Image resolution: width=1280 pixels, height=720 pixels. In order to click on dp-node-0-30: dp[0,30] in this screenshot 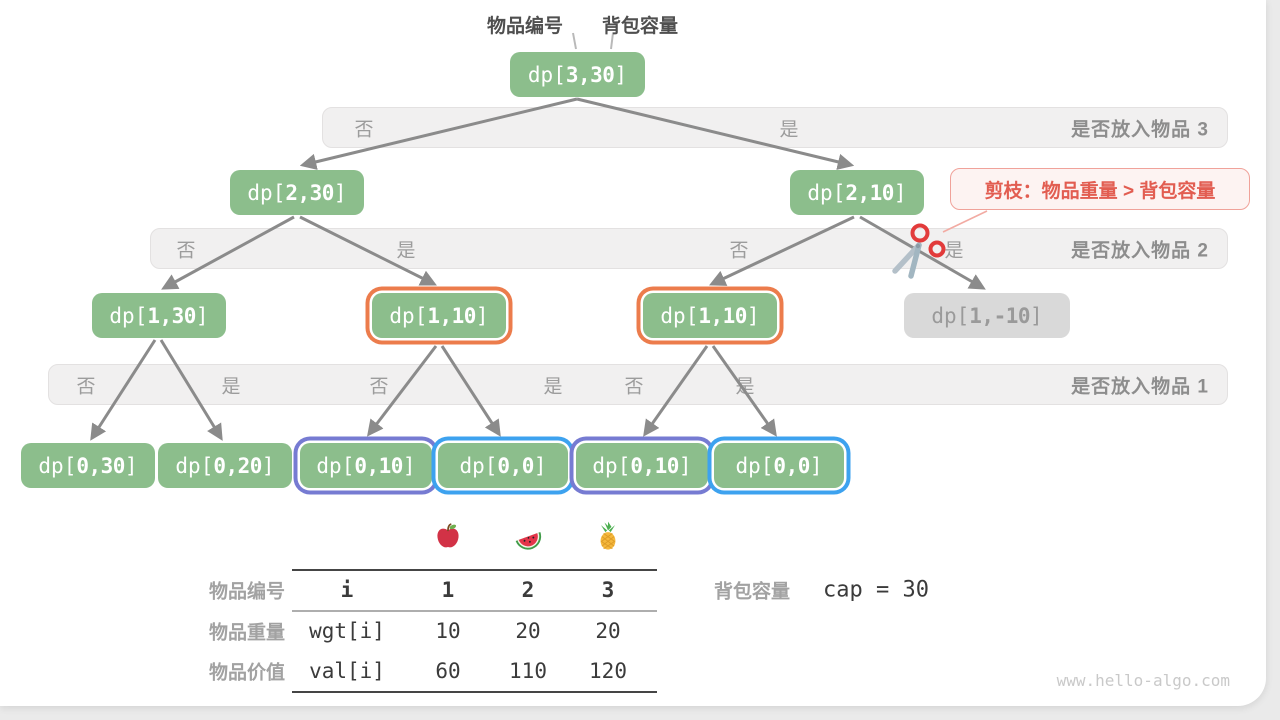, I will do `click(88, 465)`.